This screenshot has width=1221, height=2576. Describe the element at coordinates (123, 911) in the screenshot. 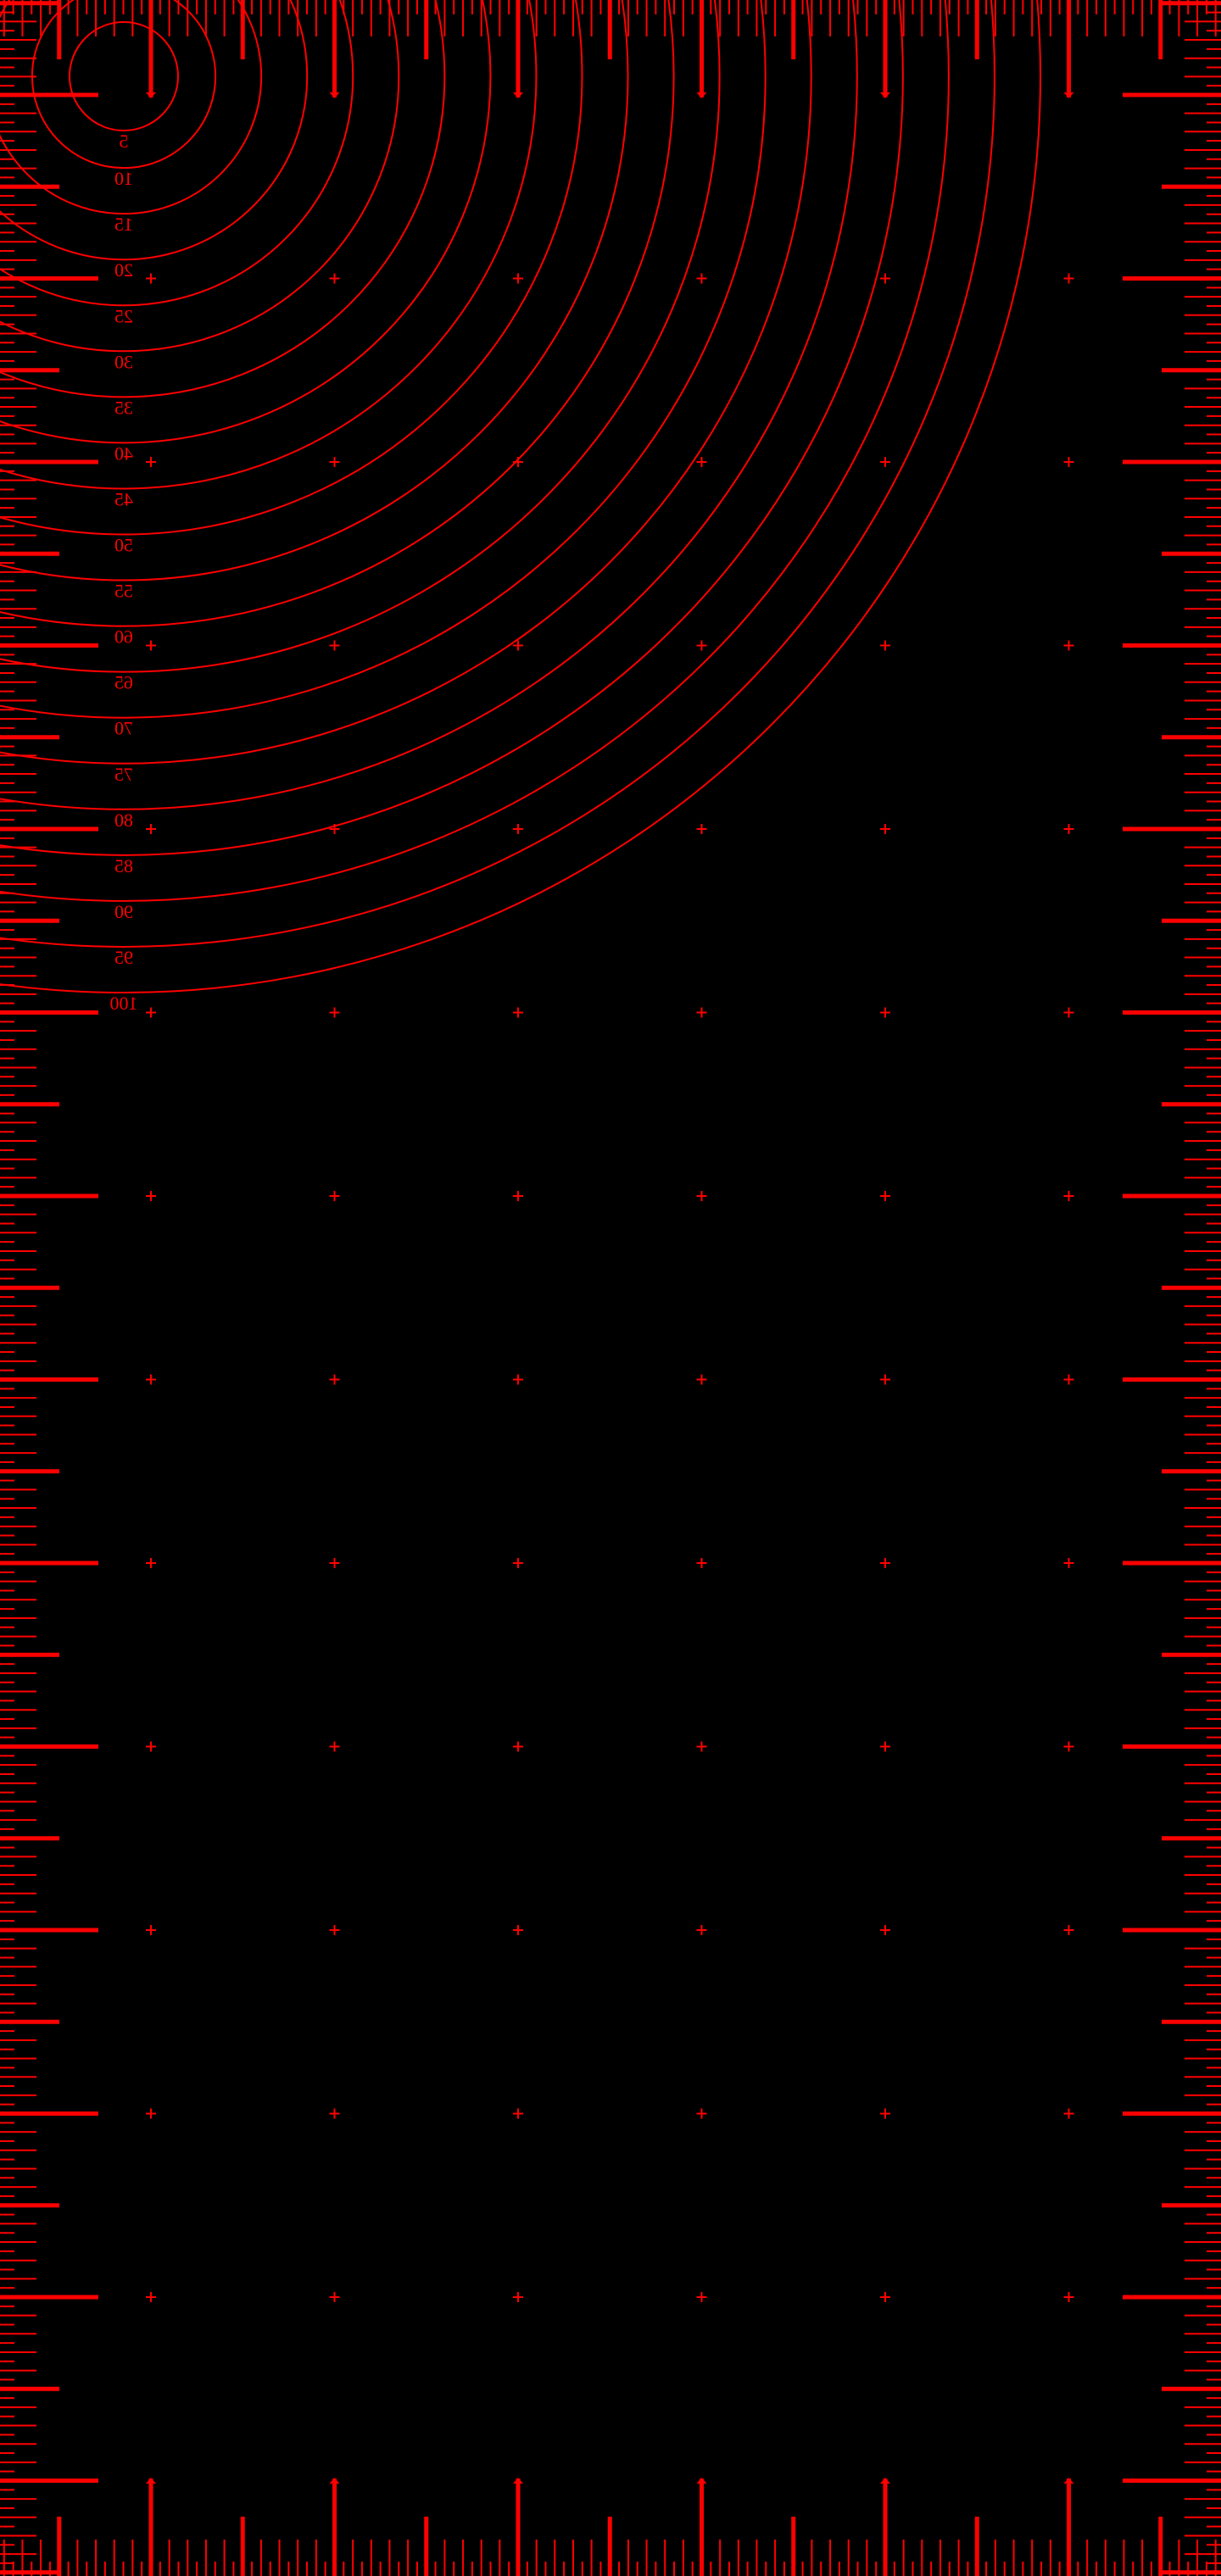

I see `circle-label: 90` at that location.